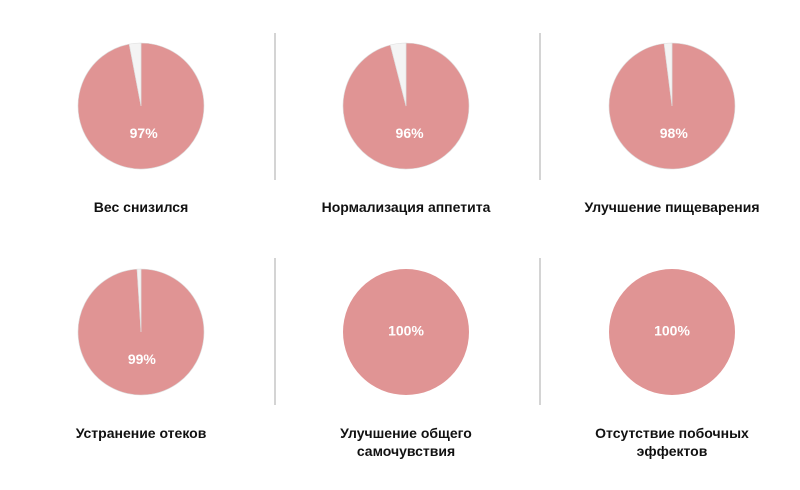 The image size is (800, 490). What do you see at coordinates (410, 133) in the screenshot?
I see `value-label: 96%` at bounding box center [410, 133].